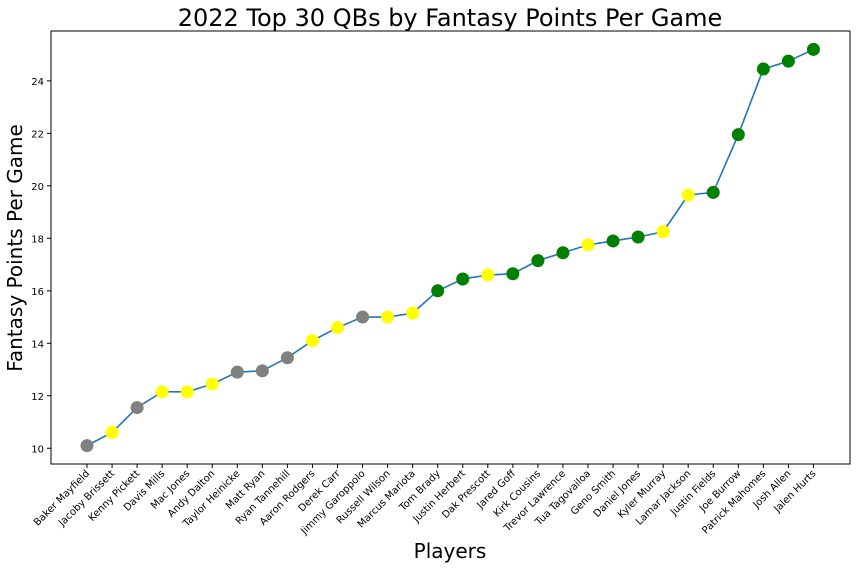 The width and height of the screenshot is (856, 568). I want to click on y-tick-label: 16, so click(37, 292).